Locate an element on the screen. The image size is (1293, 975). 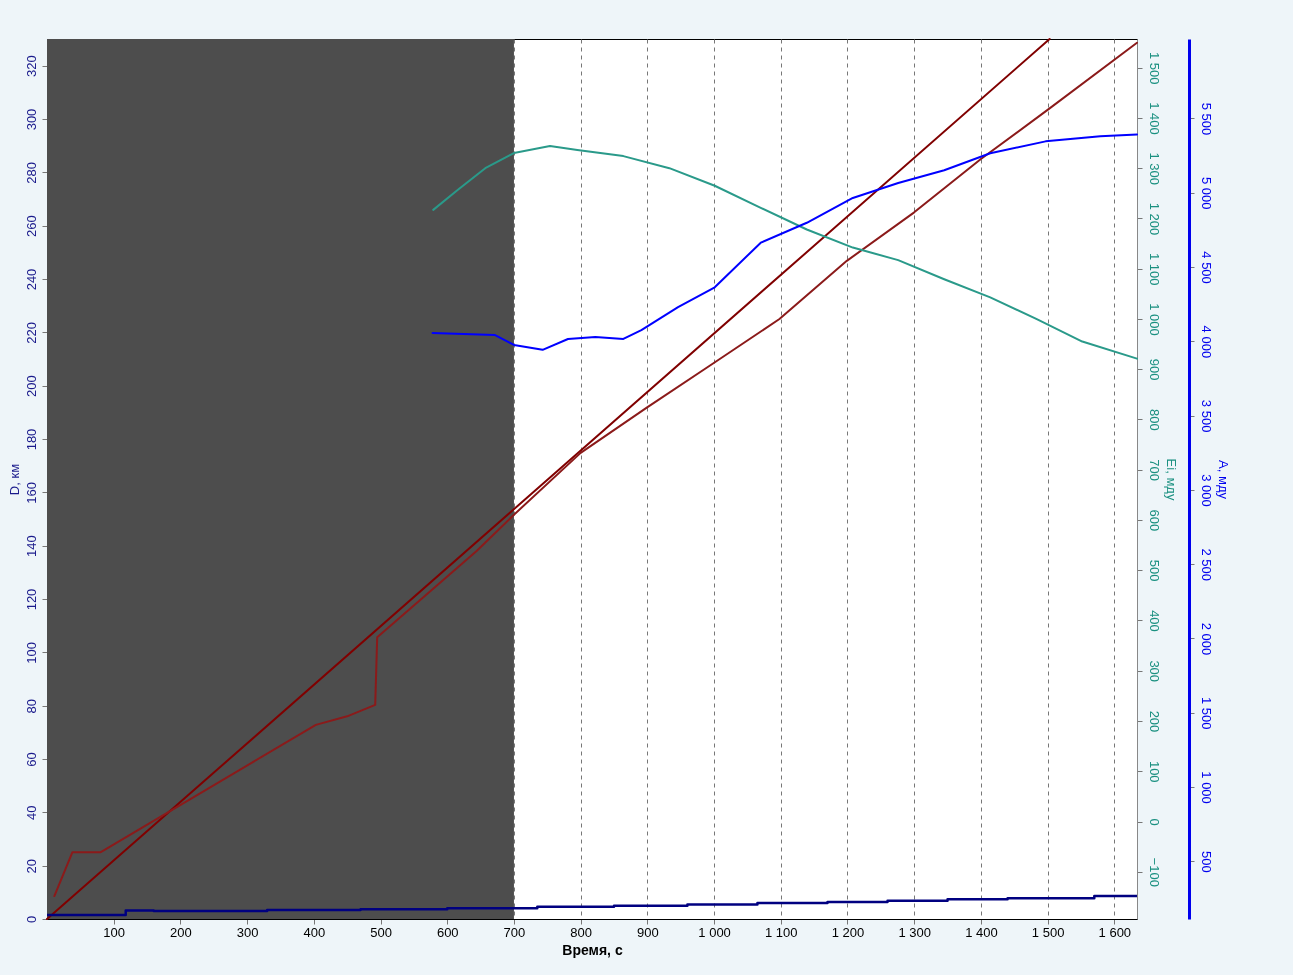
y2-tick-label: 300 is located at coordinates (1154, 671).